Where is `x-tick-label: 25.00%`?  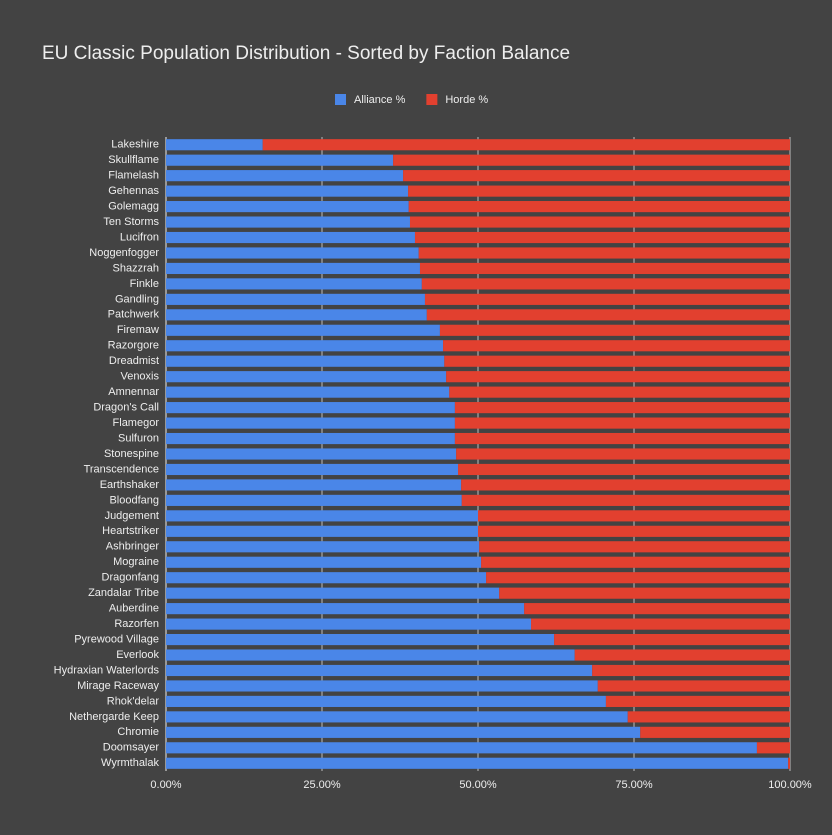 x-tick-label: 25.00% is located at coordinates (322, 785).